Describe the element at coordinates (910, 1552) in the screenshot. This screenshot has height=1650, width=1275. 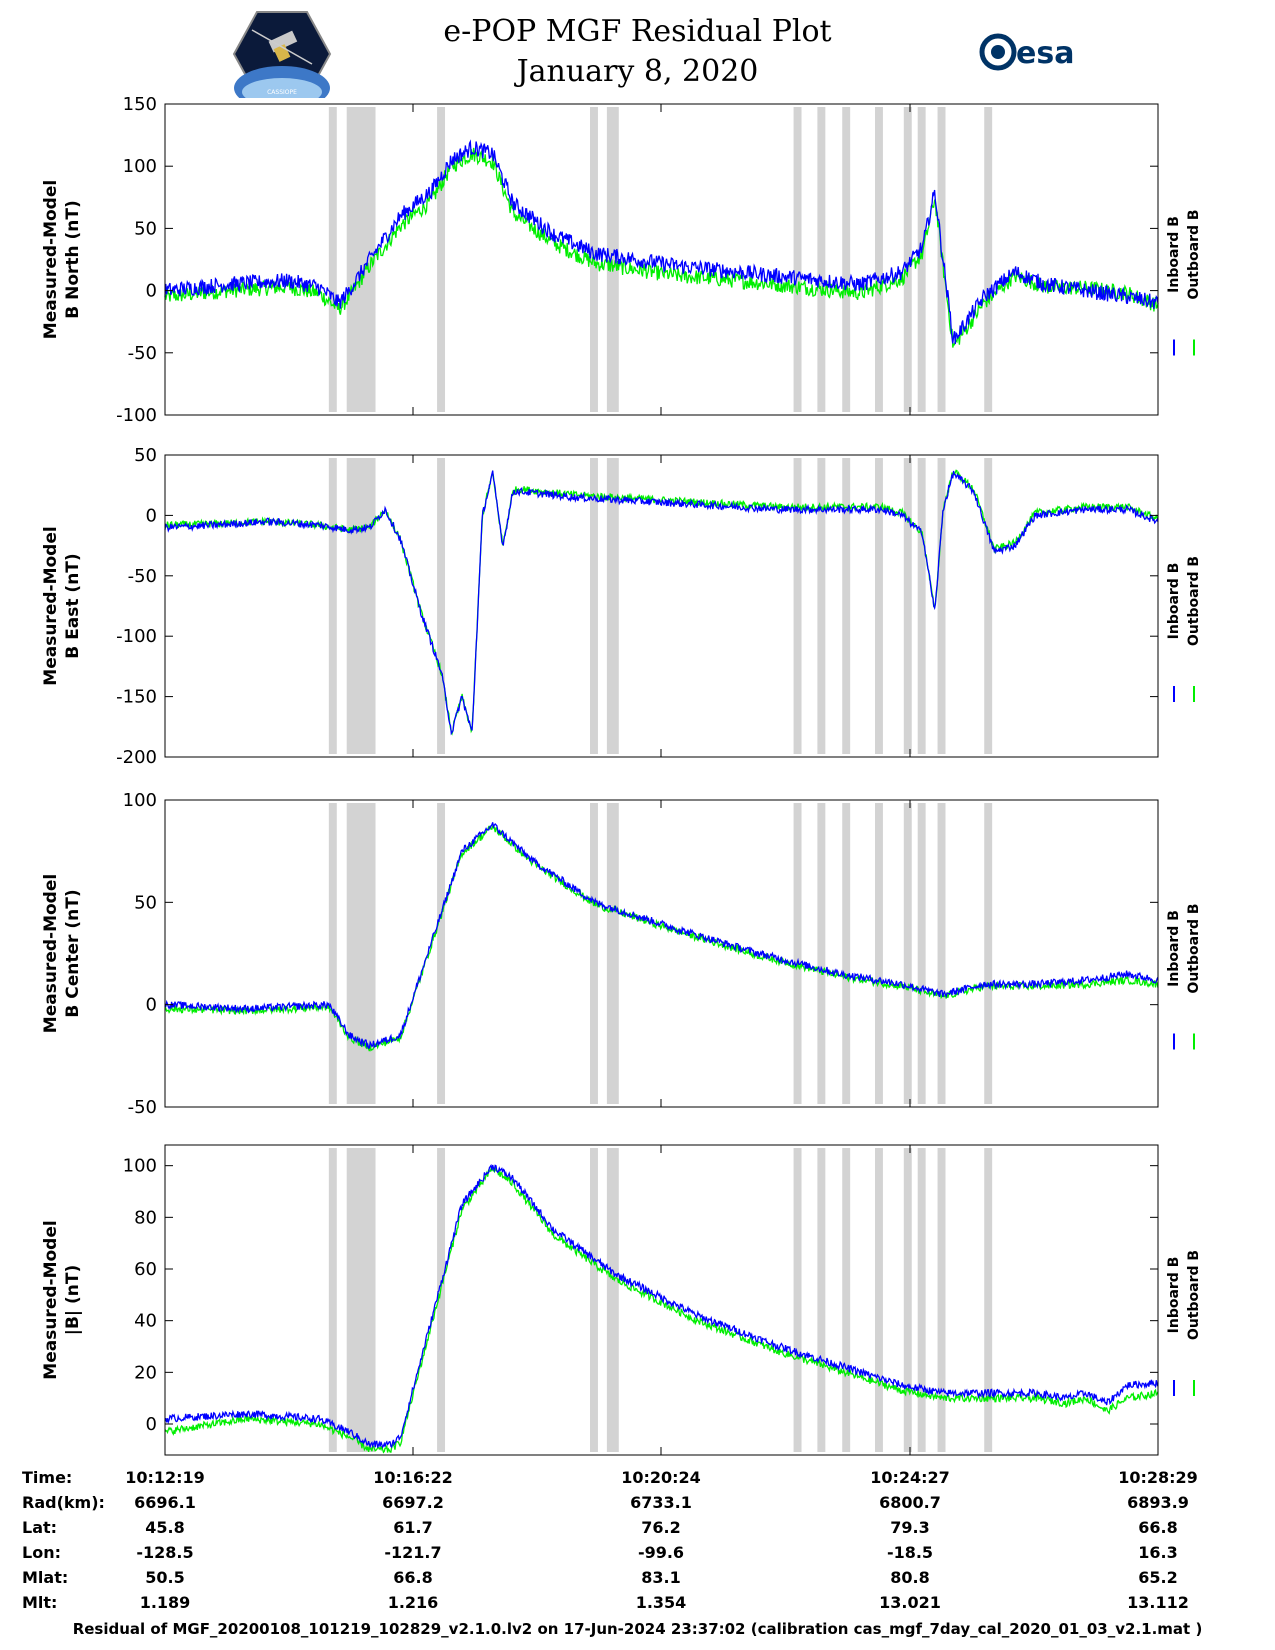
I see `info-value: -18.5` at that location.